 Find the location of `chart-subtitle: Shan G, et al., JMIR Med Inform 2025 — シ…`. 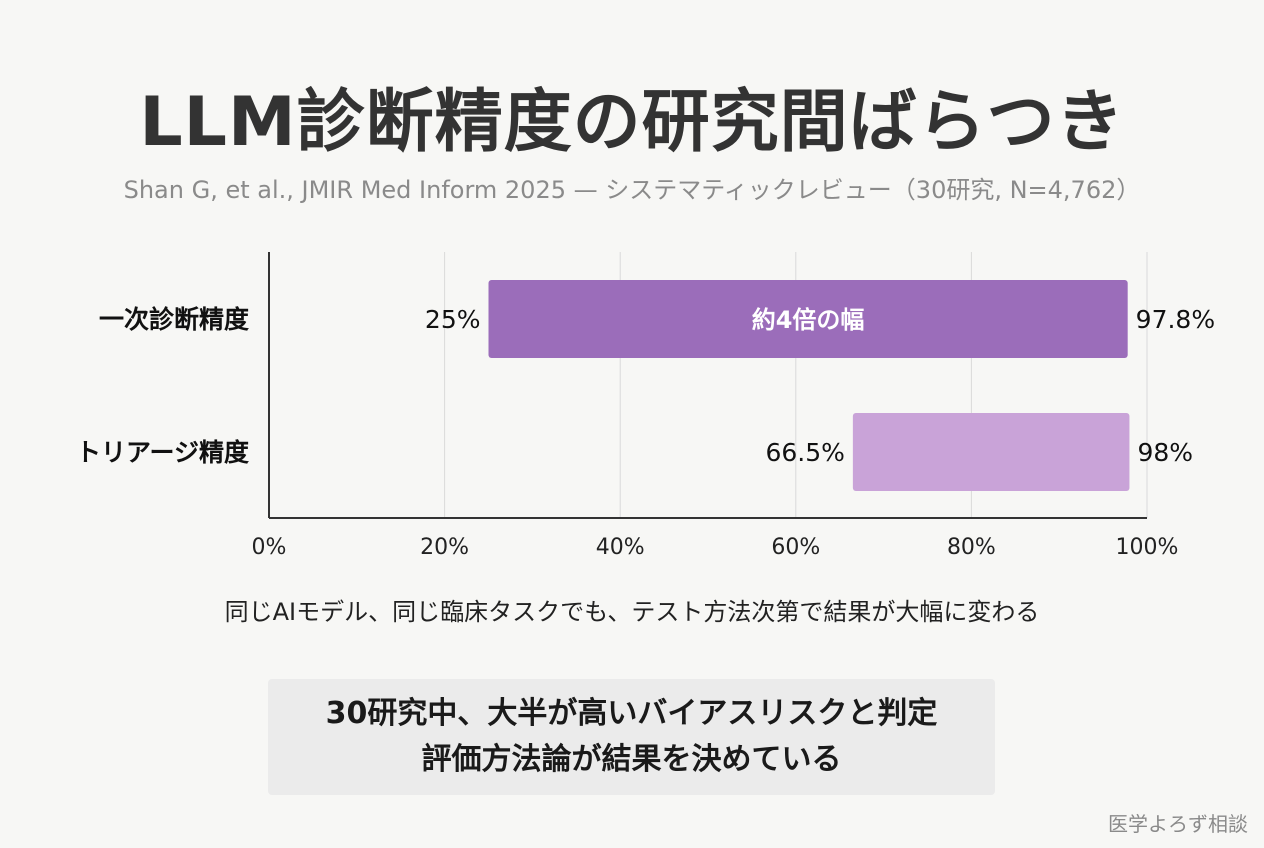

chart-subtitle: Shan G, et al., JMIR Med Inform 2025 — シ… is located at coordinates (632, 190).